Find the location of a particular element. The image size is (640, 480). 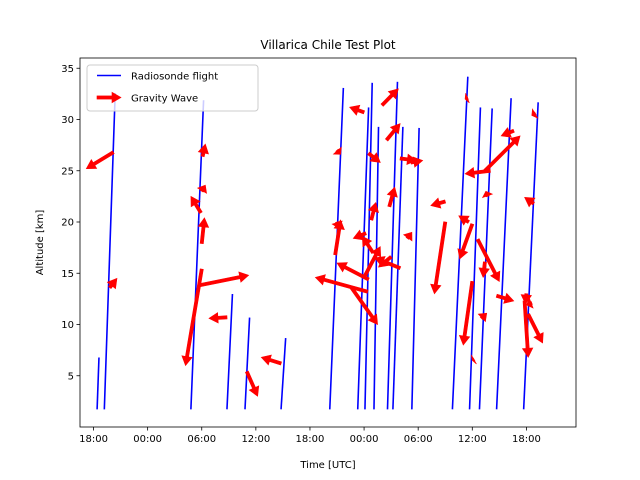

y-tick-label: 5 is located at coordinates (71, 376).